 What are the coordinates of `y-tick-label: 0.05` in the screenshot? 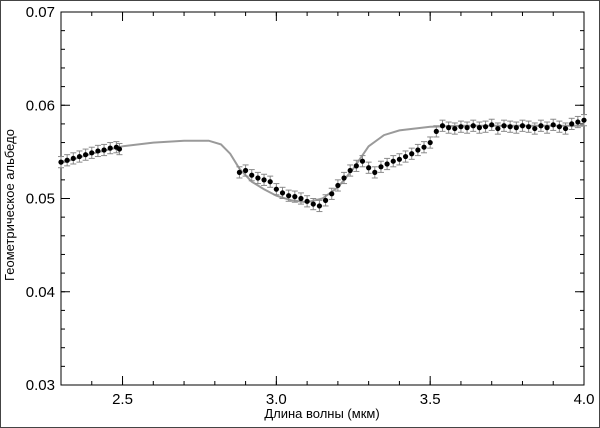 It's located at (40, 199).